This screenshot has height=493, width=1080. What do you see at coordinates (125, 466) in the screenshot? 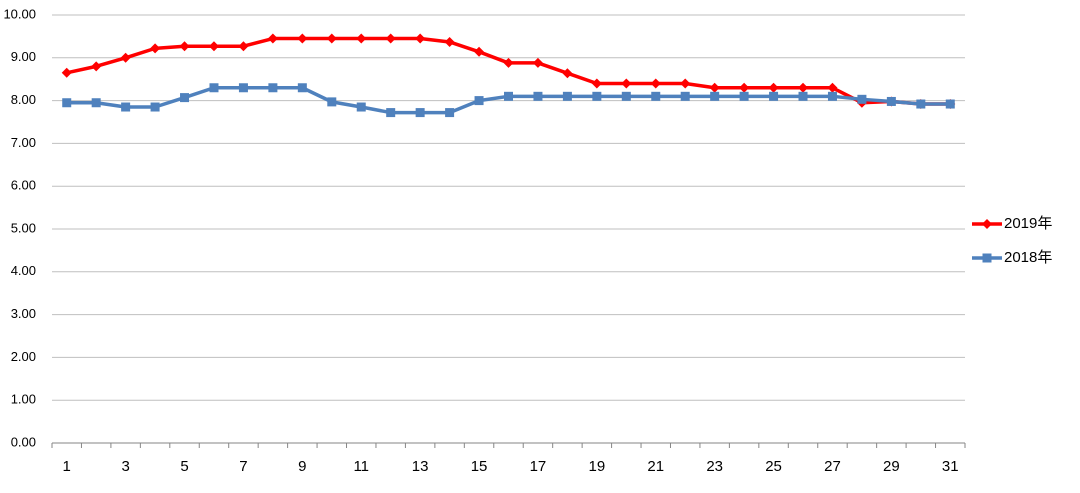
I see `x-tick-label: 3` at bounding box center [125, 466].